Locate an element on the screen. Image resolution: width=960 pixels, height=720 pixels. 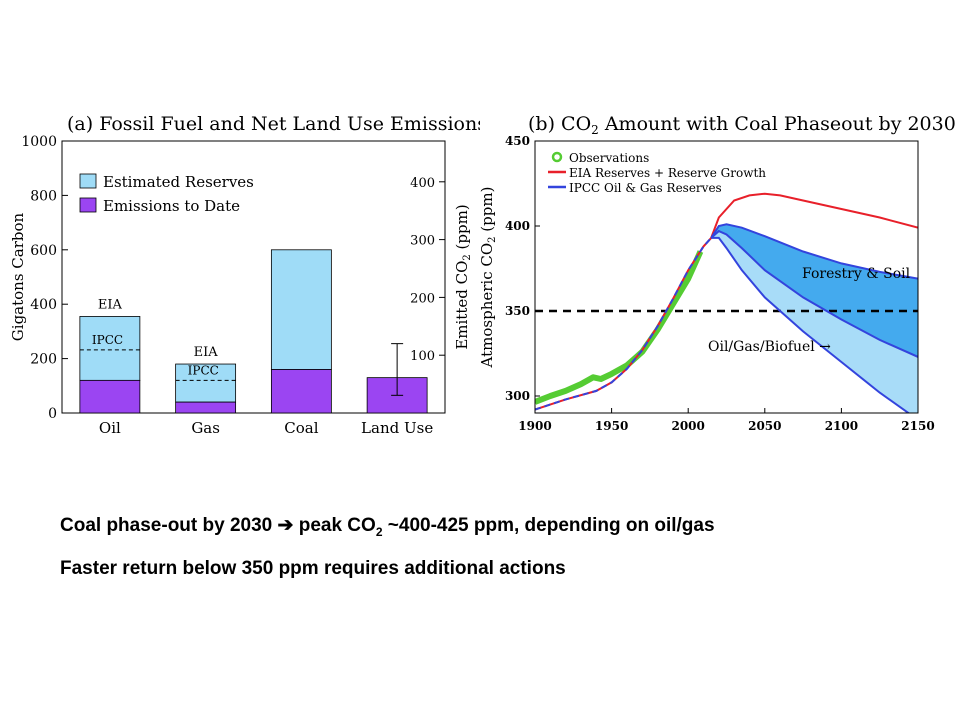
caption-1-mid: peak CO is located at coordinates (334, 525).